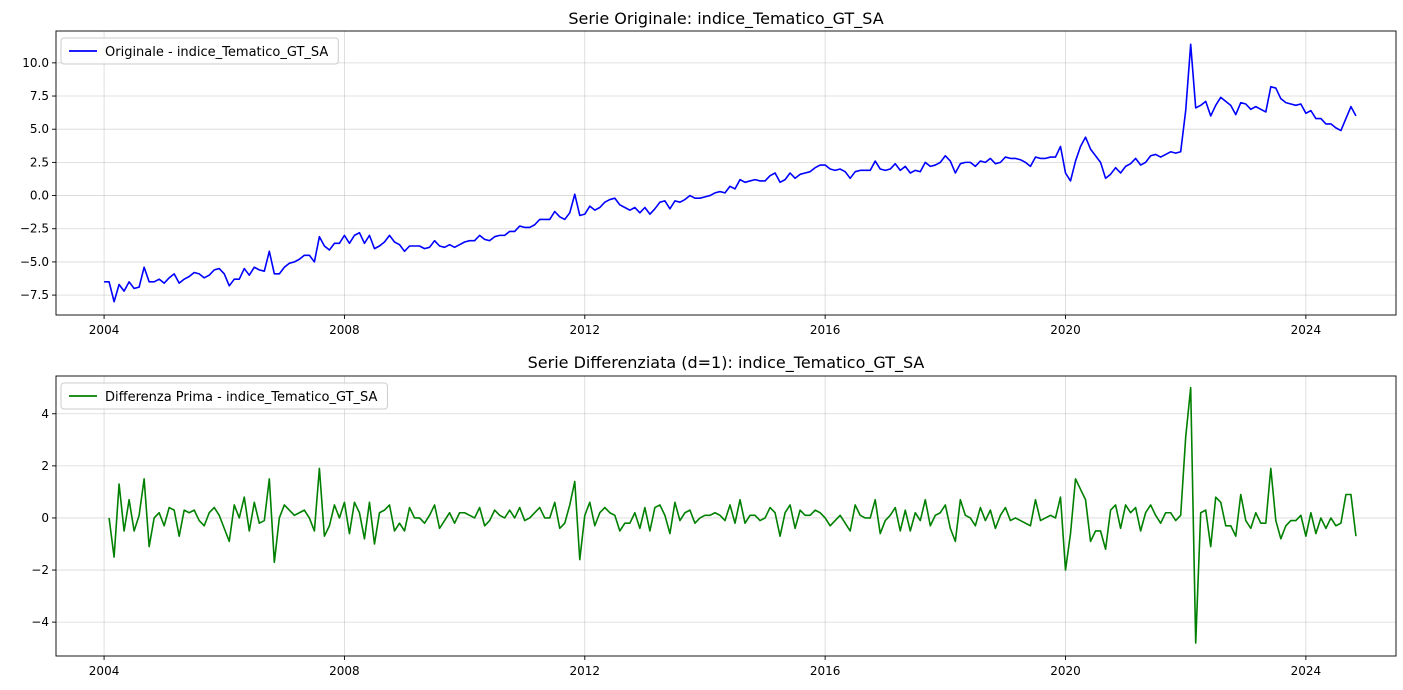 The width and height of the screenshot is (1403, 690). I want to click on chart-title: Serie Originale: indice_Tematico_GT_SA, so click(725, 19).